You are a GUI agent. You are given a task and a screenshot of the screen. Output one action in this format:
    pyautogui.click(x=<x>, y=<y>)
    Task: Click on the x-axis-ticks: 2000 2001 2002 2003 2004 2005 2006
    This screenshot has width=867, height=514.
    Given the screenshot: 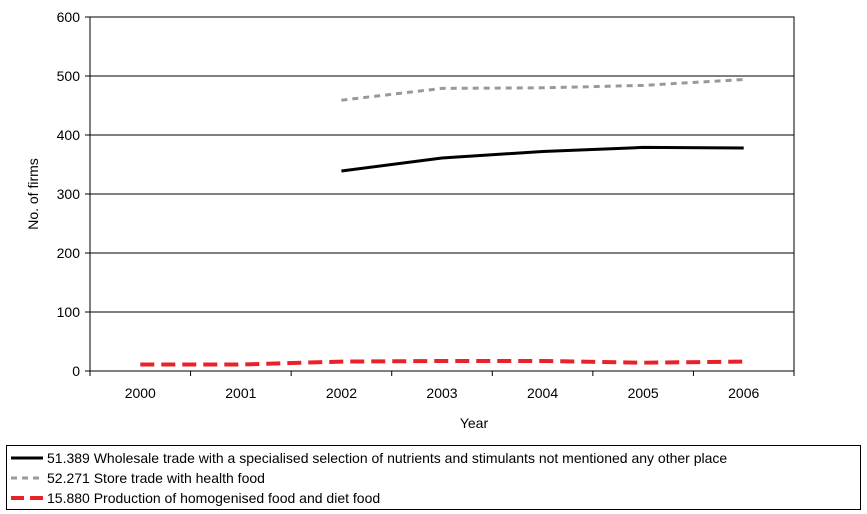 What is the action you would take?
    pyautogui.click(x=442, y=386)
    